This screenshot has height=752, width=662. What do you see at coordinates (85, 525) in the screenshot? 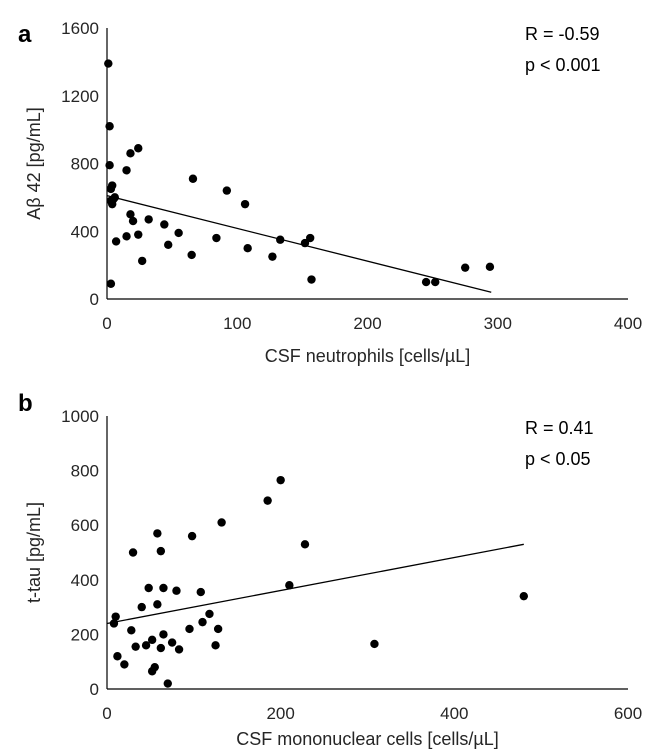
I see `y-tick-label: 600` at bounding box center [85, 525].